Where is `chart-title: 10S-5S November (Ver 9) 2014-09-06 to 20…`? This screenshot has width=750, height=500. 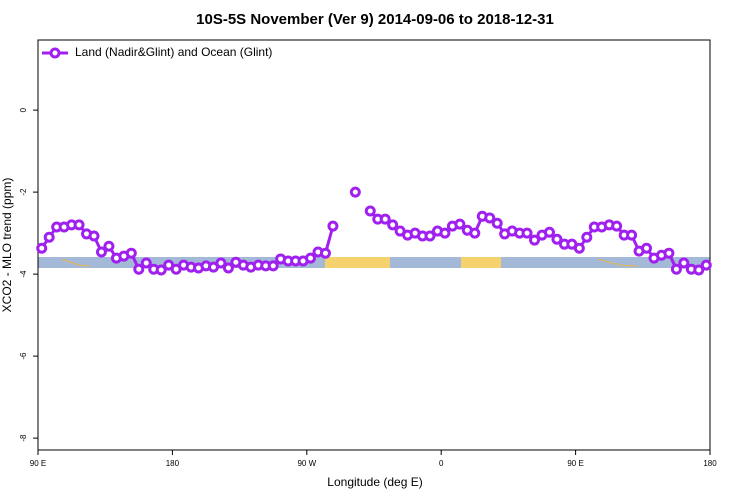 chart-title: 10S-5S November (Ver 9) 2014-09-06 to 20… is located at coordinates (375, 19).